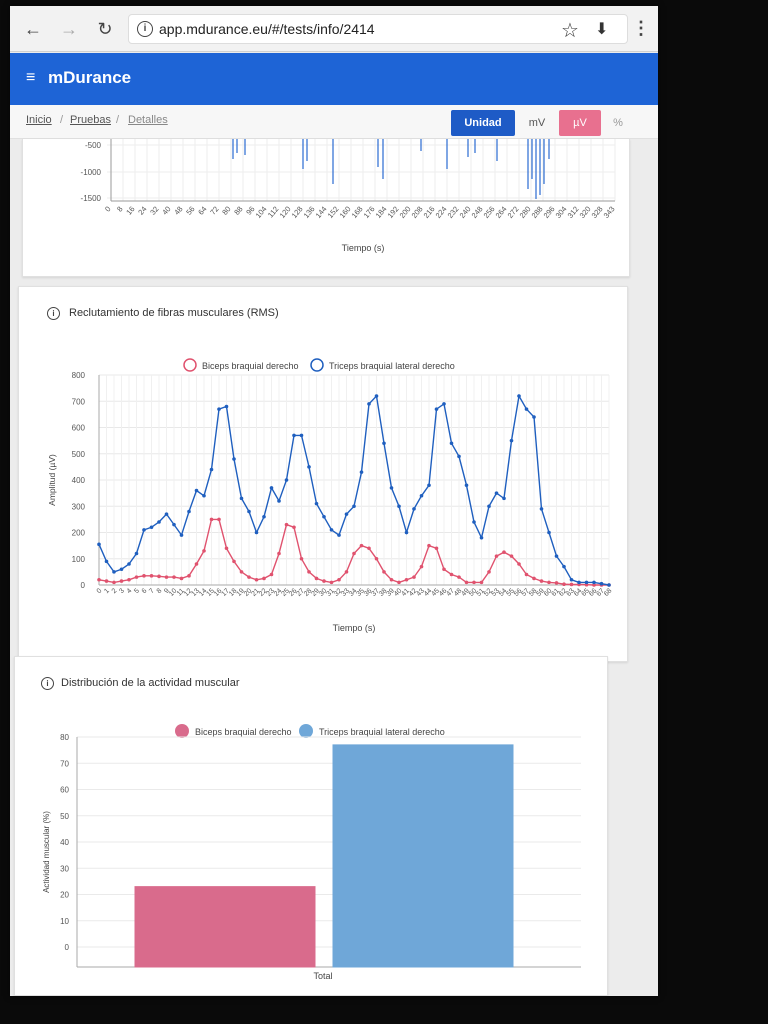 Image resolution: width=768 pixels, height=1024 pixels. I want to click on unit-label: Unidad, so click(483, 123).